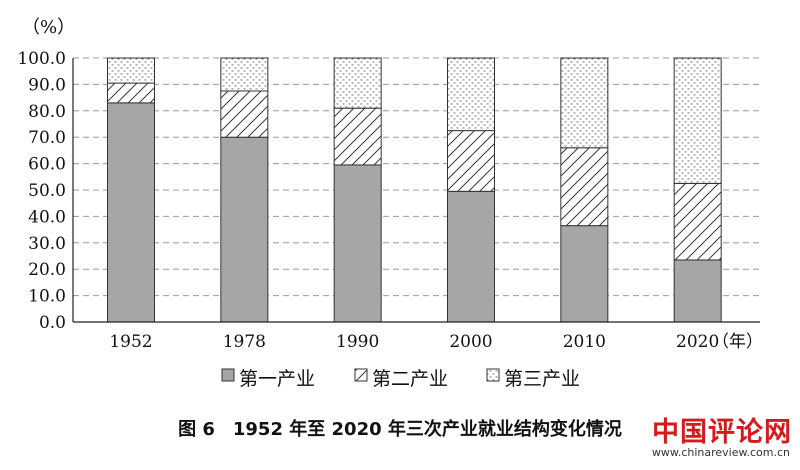 This screenshot has height=470, width=800. Describe the element at coordinates (244, 342) in the screenshot. I see `x-tick-label: 1978` at that location.